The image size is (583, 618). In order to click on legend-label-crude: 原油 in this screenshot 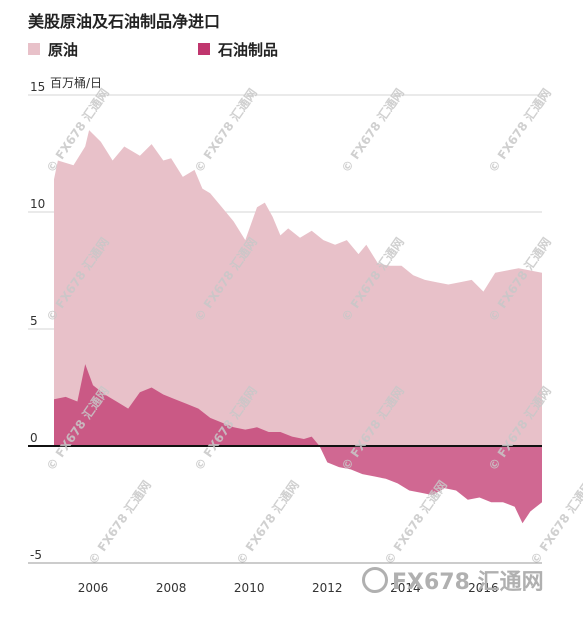, I will do `click(63, 49)`.